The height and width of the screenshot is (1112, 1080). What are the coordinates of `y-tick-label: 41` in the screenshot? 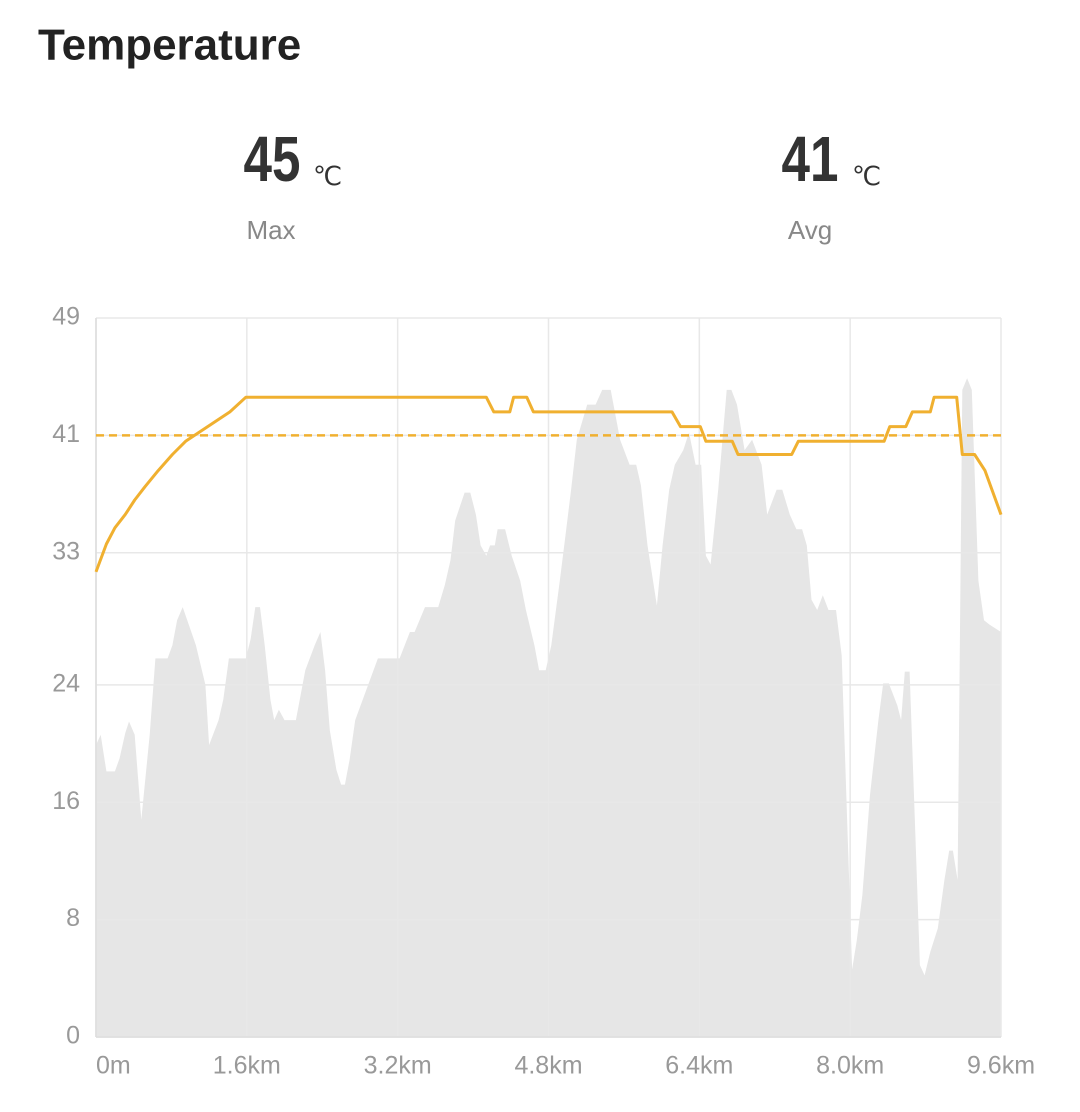 It's located at (66, 434).